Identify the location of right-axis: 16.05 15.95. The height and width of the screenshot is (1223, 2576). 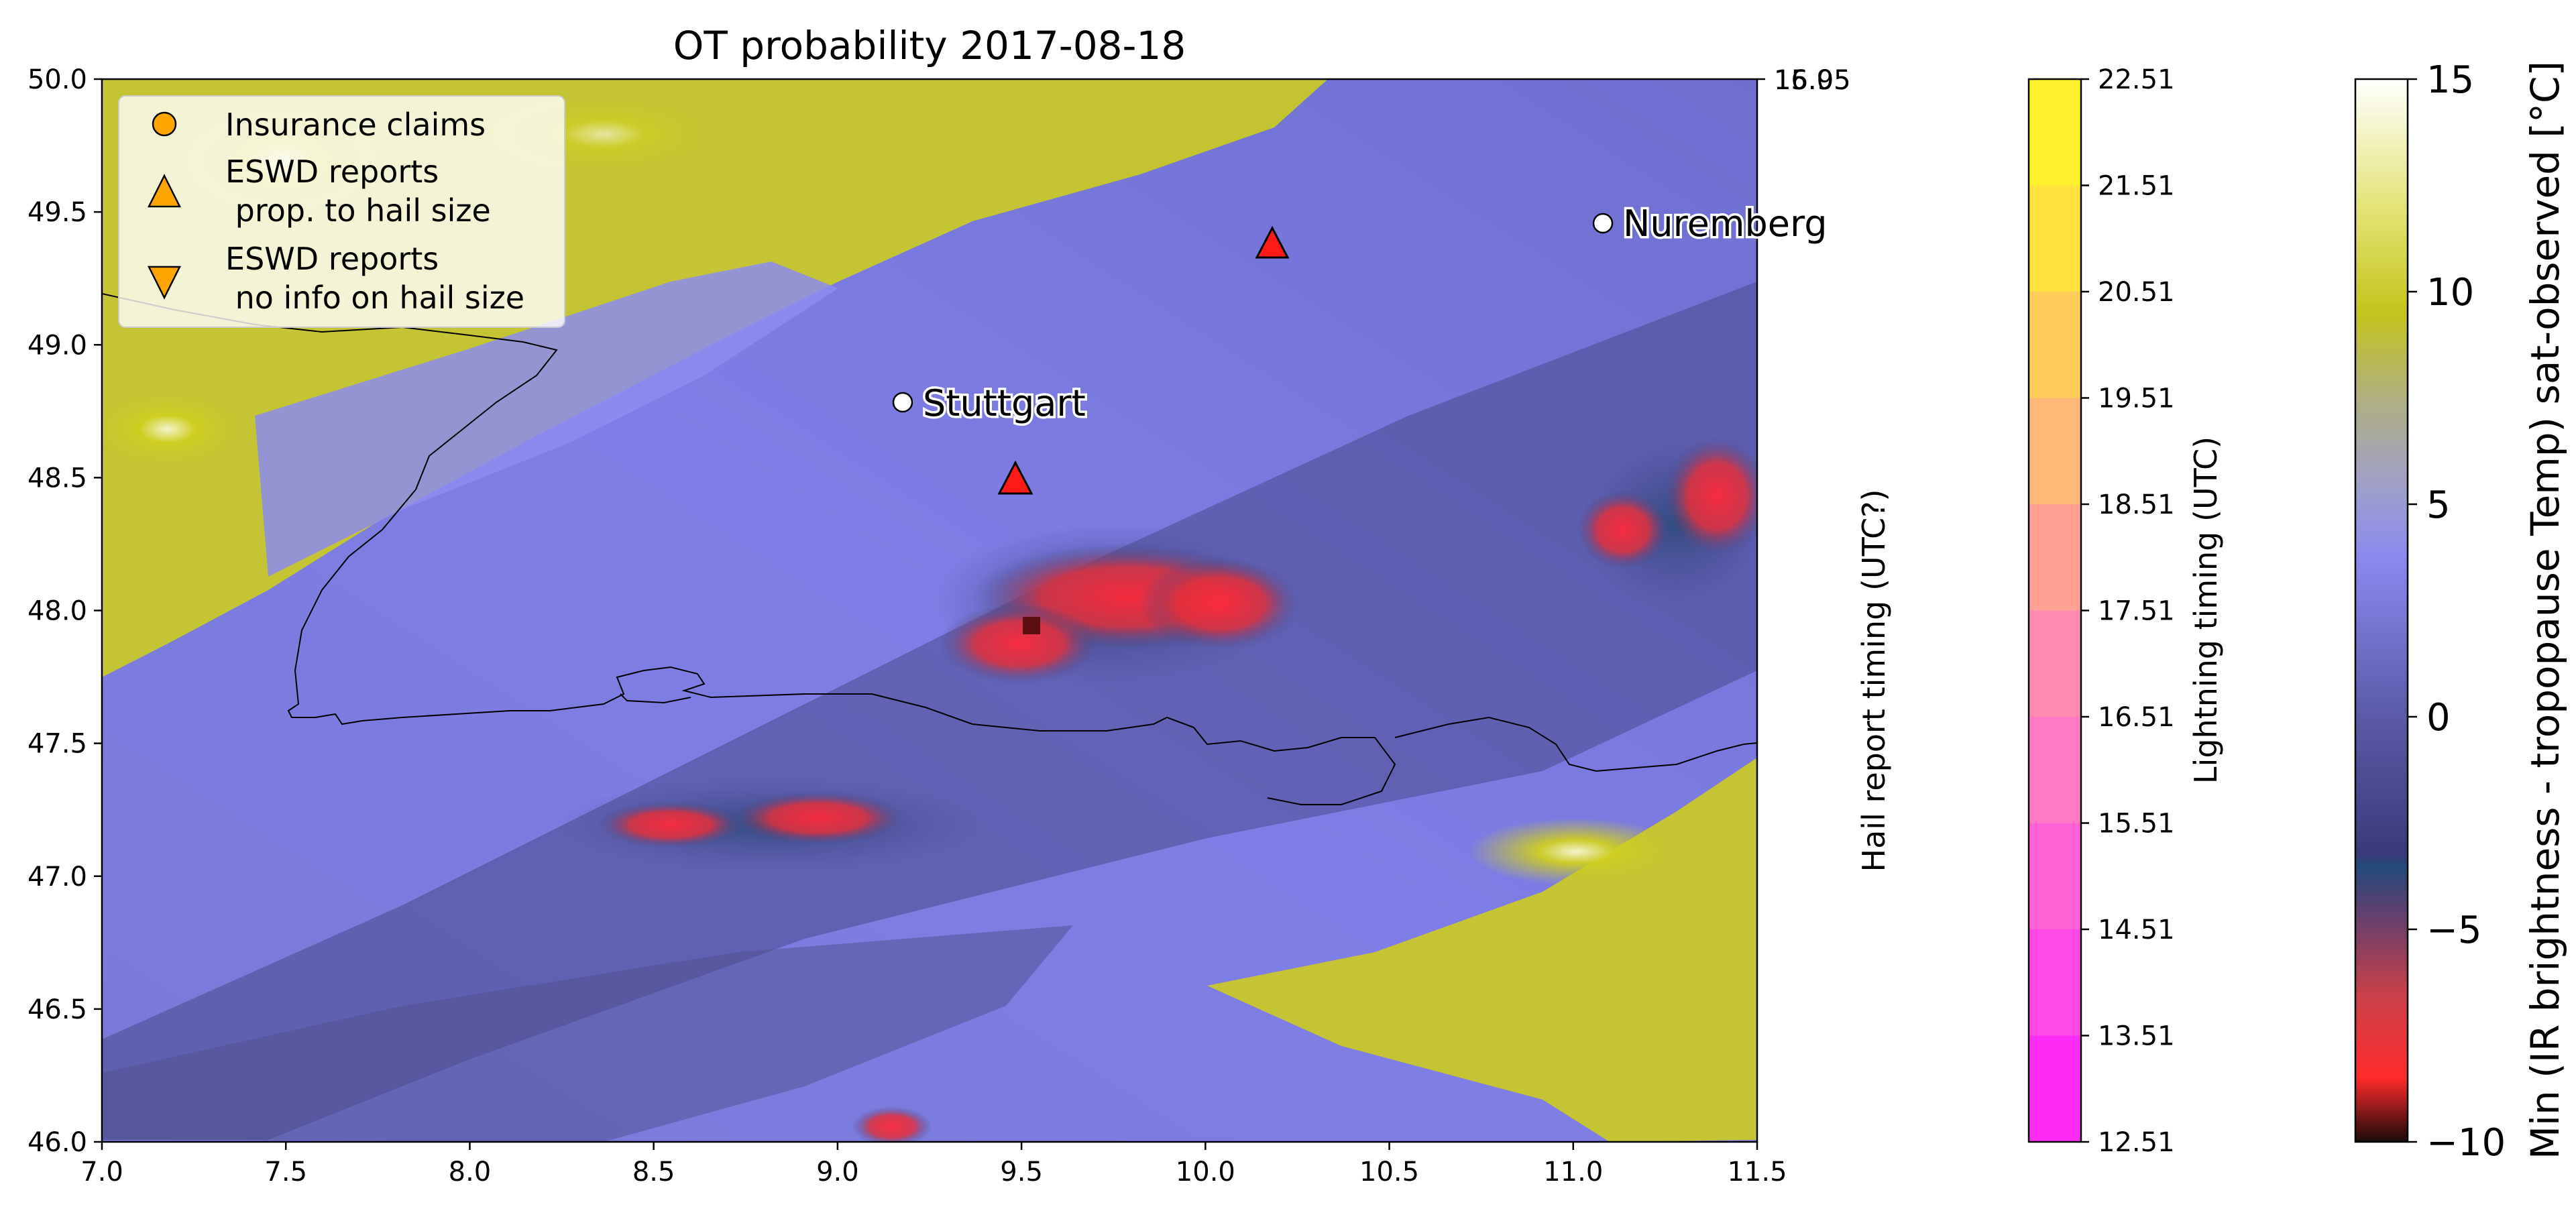
(1804, 80).